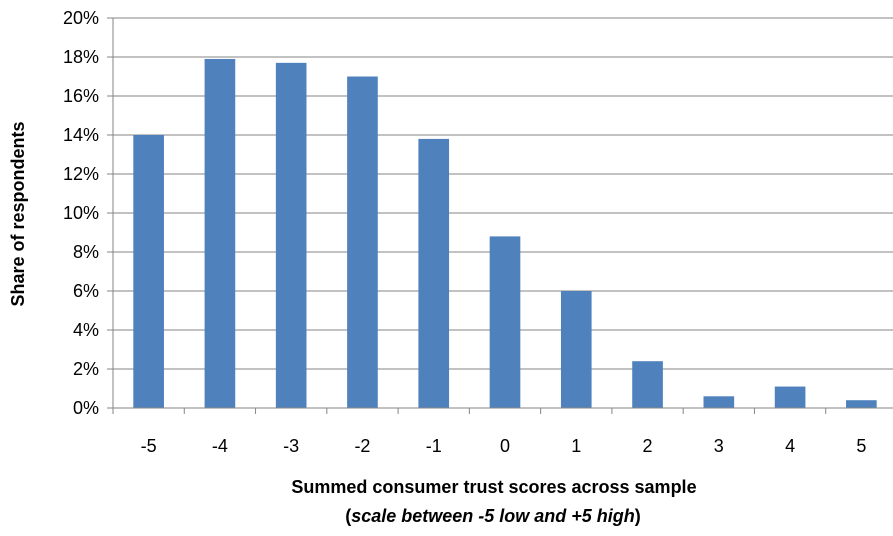  Describe the element at coordinates (719, 446) in the screenshot. I see `x-tick-label: 3` at that location.